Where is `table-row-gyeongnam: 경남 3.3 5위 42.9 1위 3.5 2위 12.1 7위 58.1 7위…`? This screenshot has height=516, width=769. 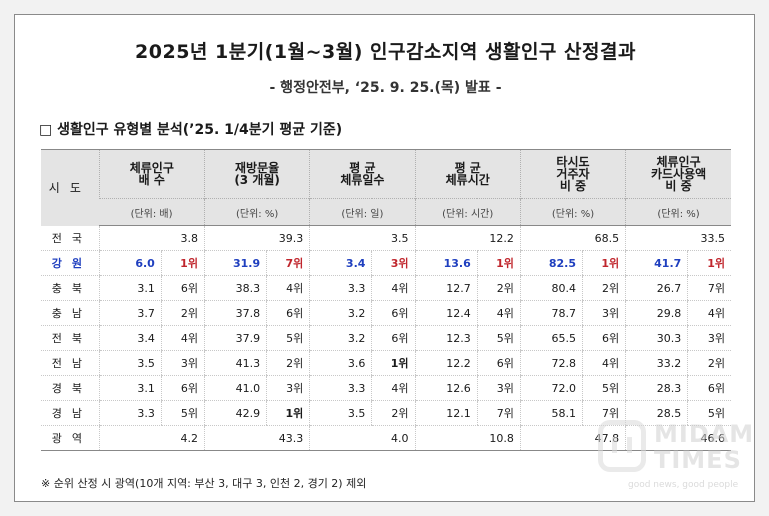
table-row-gyeongnam: 경남 3.3 5위 42.9 1위 3.5 2위 12.1 7위 58.1 7위… is located at coordinates (386, 413).